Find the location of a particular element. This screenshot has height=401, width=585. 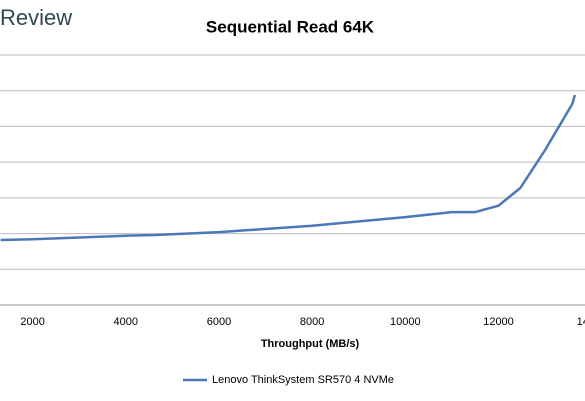

x-tick-label: 2000 is located at coordinates (32, 322).